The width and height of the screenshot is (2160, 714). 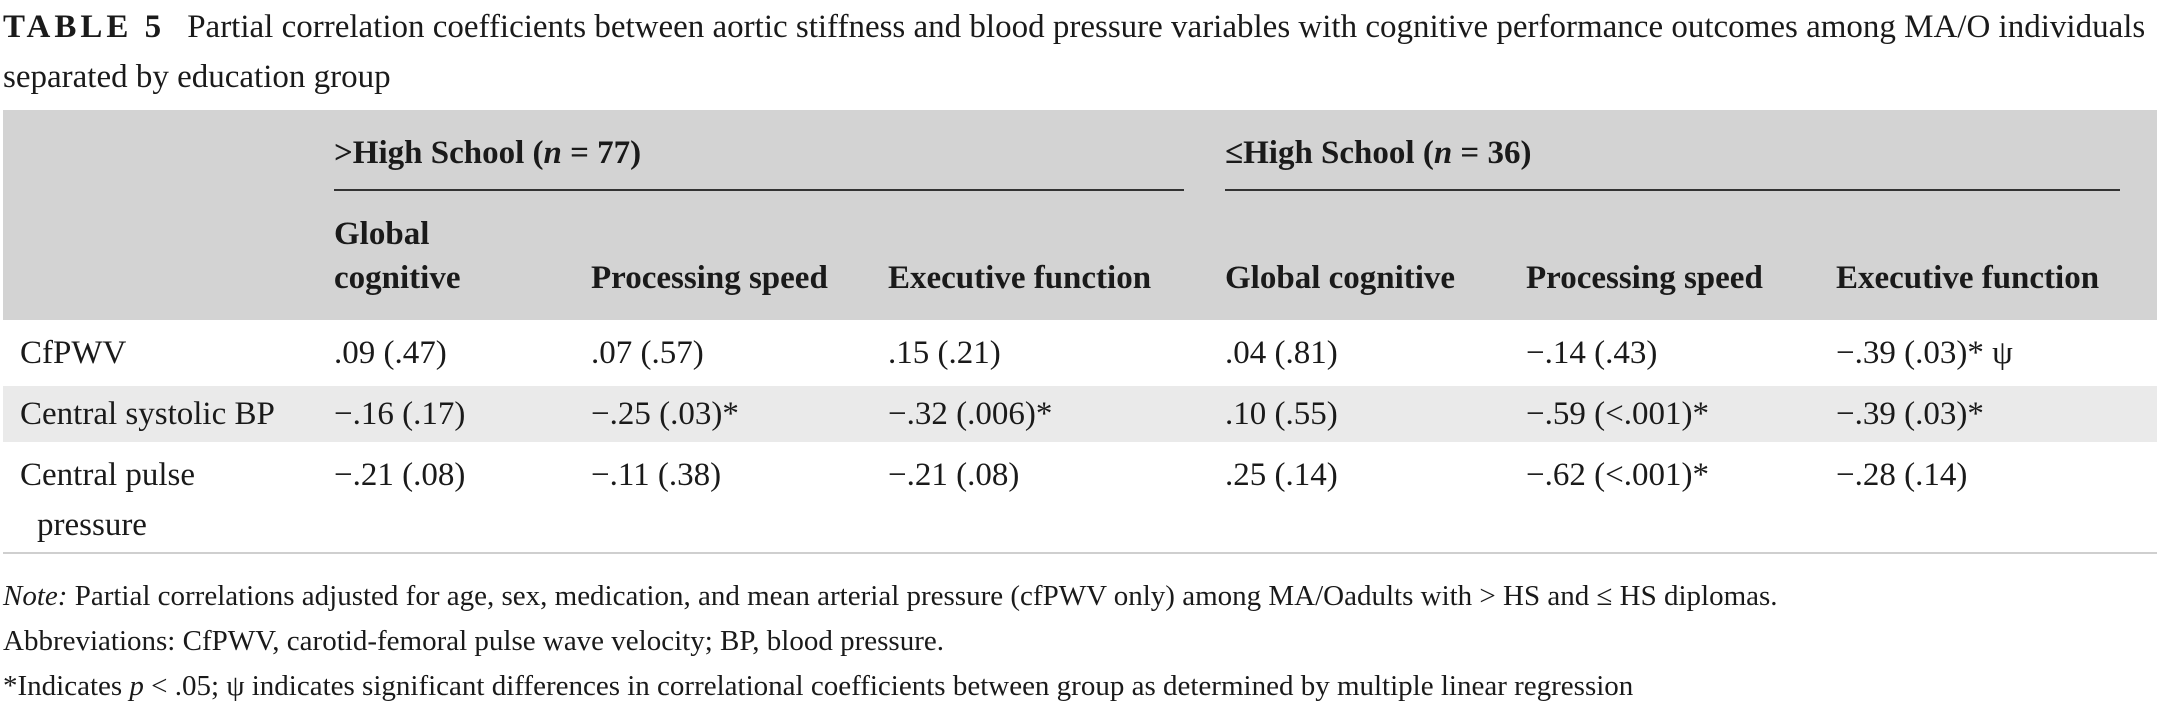 What do you see at coordinates (1080, 553) in the screenshot?
I see `table-bottom-rule` at bounding box center [1080, 553].